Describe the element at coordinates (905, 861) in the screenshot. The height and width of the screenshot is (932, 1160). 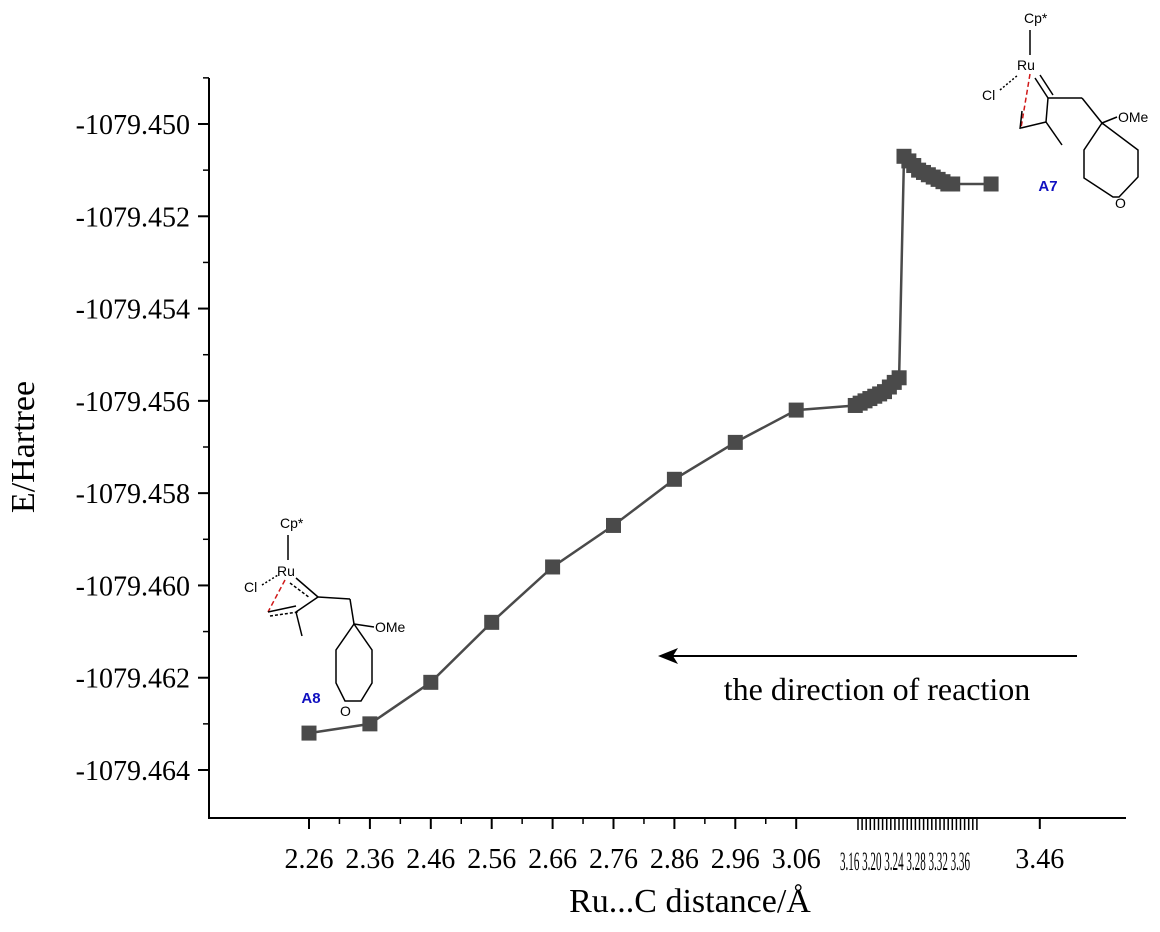
I see `dense-tick-labels: 3.16 3.20 3.24 3.28 3.32 3.36` at that location.